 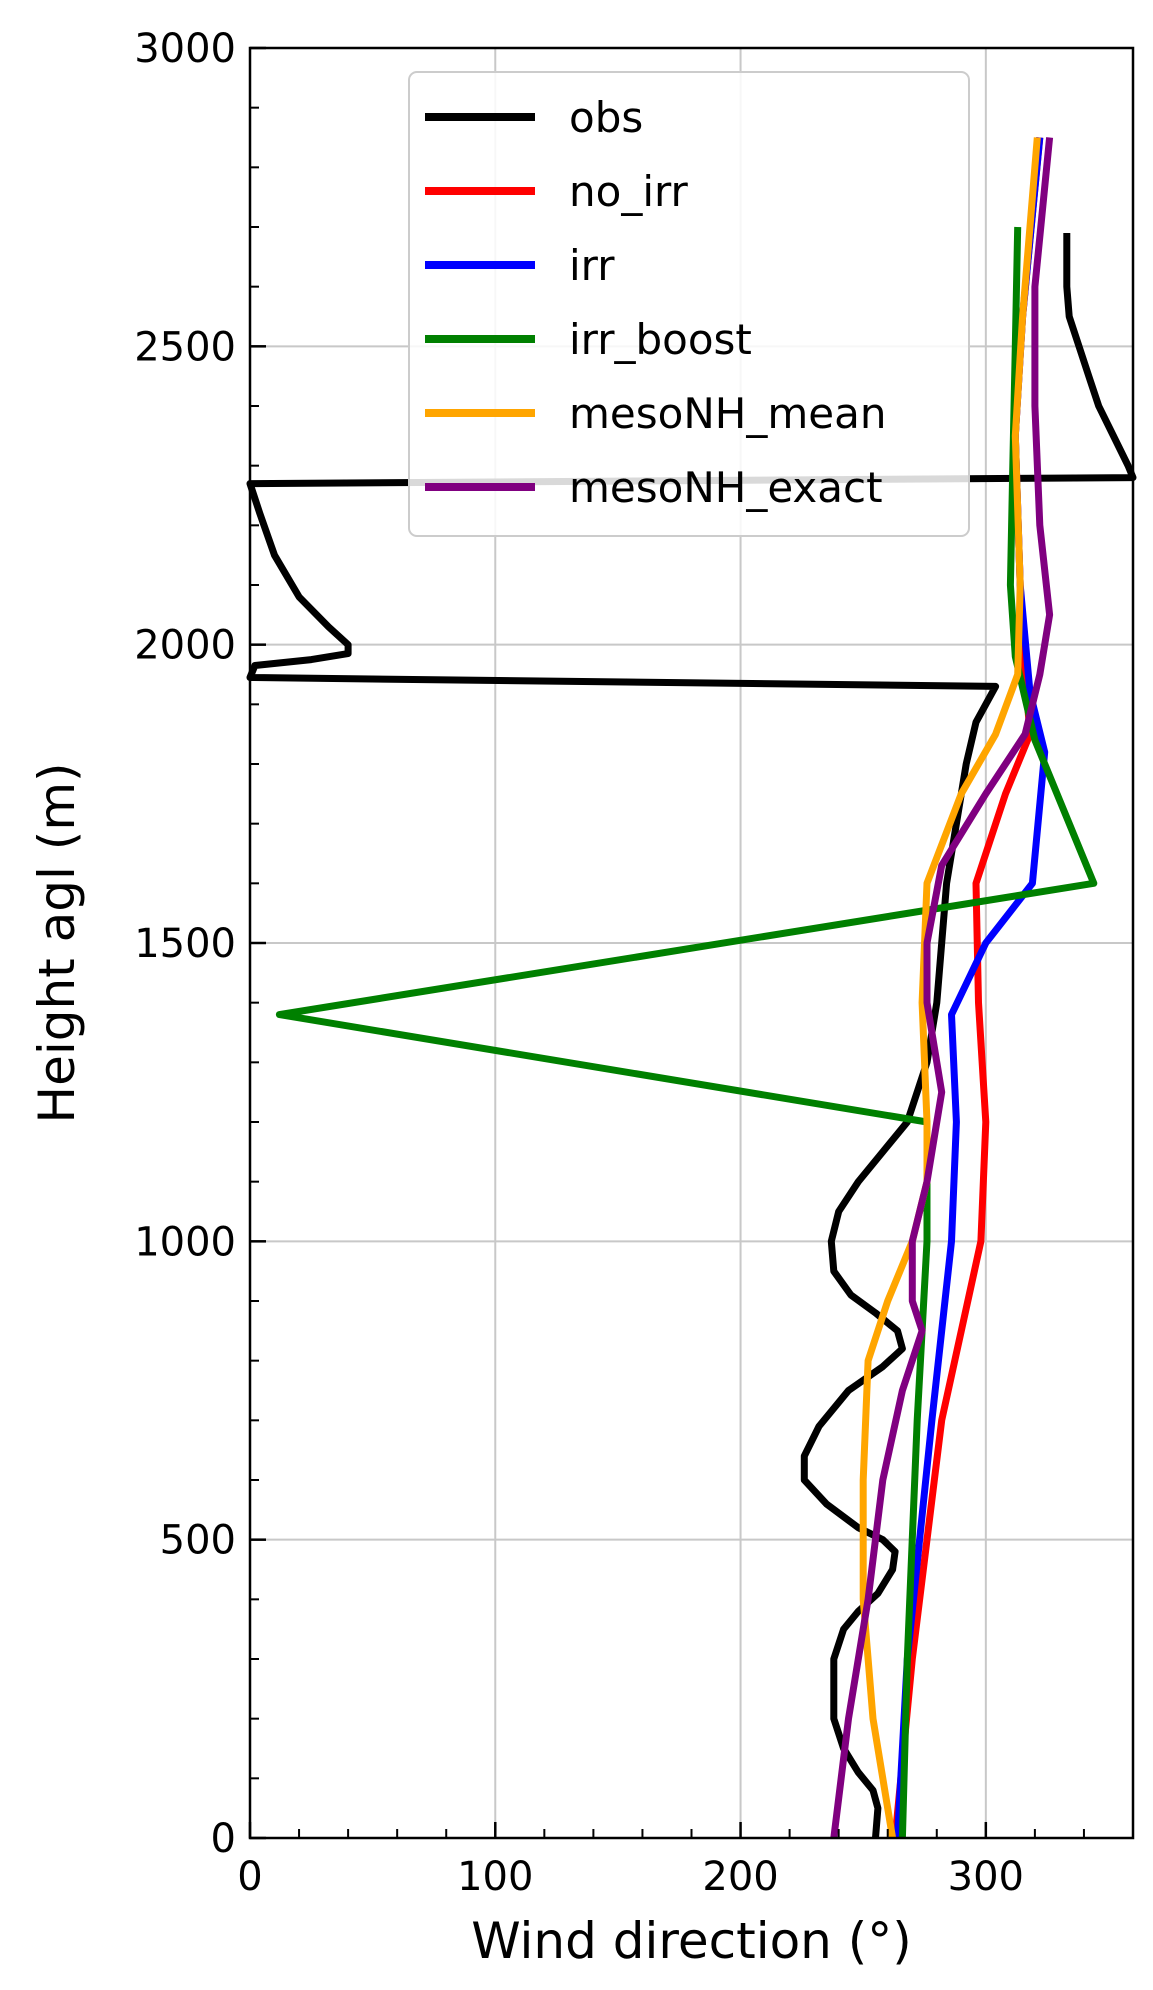 I want to click on x-tick-label: 200, so click(x=740, y=1877).